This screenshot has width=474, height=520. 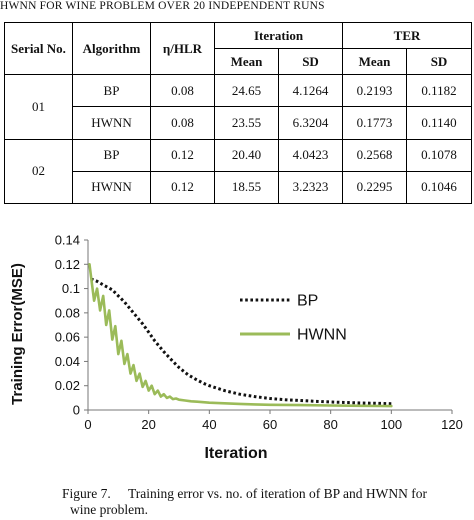 I want to click on chart-legend: BP HWNN, so click(x=293, y=318).